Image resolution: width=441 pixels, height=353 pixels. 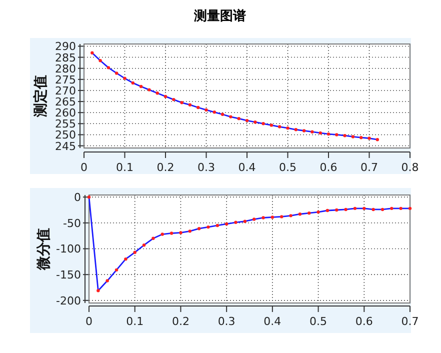 What do you see at coordinates (68, 301) in the screenshot?
I see `y-tick-label: -200` at bounding box center [68, 301].